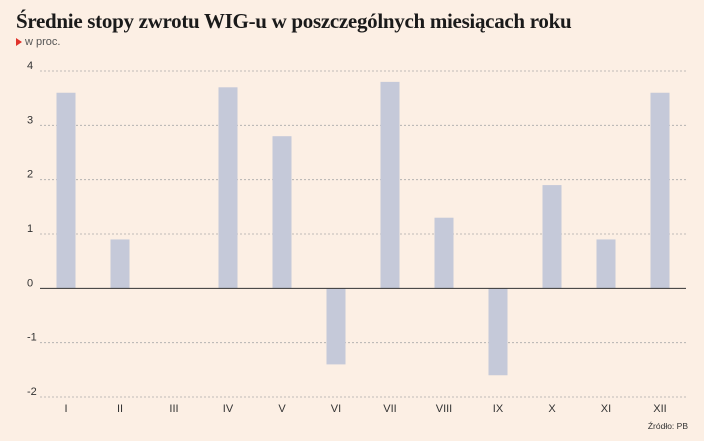 The height and width of the screenshot is (441, 704). I want to click on bar-XI, so click(606, 264).